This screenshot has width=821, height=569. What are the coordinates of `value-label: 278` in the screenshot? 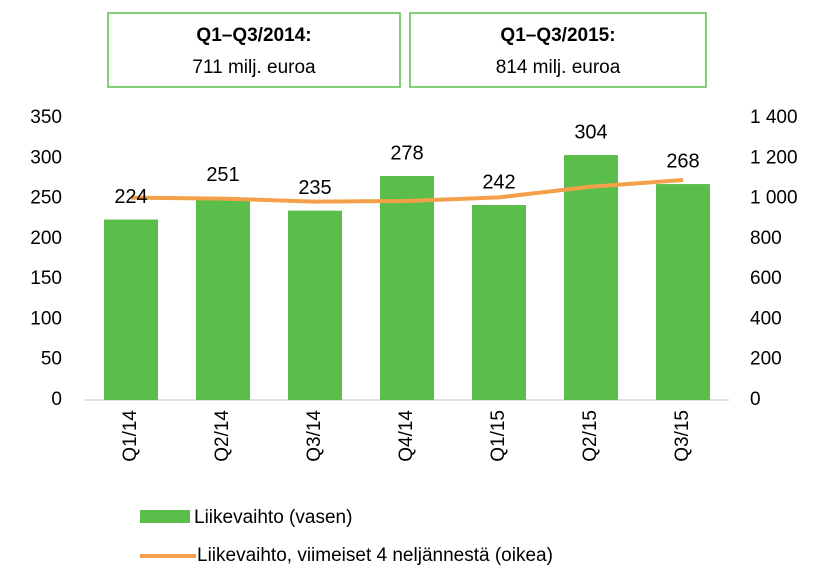 It's located at (406, 153).